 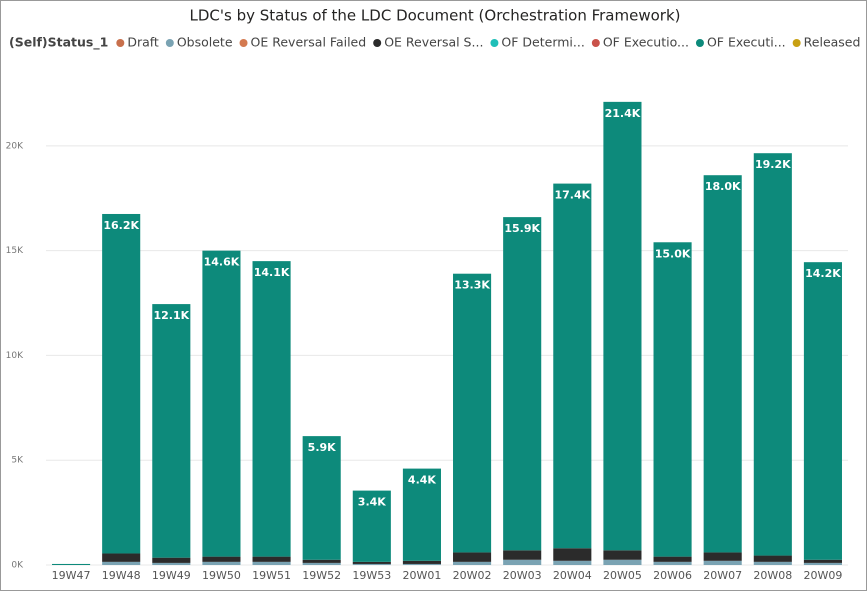 What do you see at coordinates (773, 164) in the screenshot?
I see `data-label: 19.2K` at bounding box center [773, 164].